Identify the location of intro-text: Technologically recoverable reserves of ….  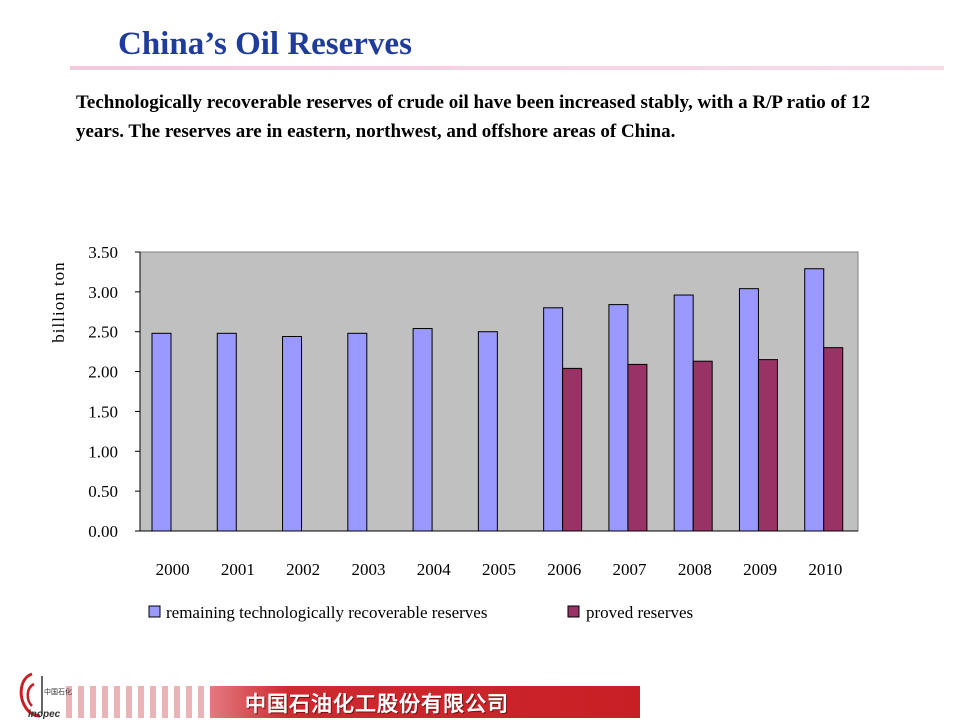
(473, 117).